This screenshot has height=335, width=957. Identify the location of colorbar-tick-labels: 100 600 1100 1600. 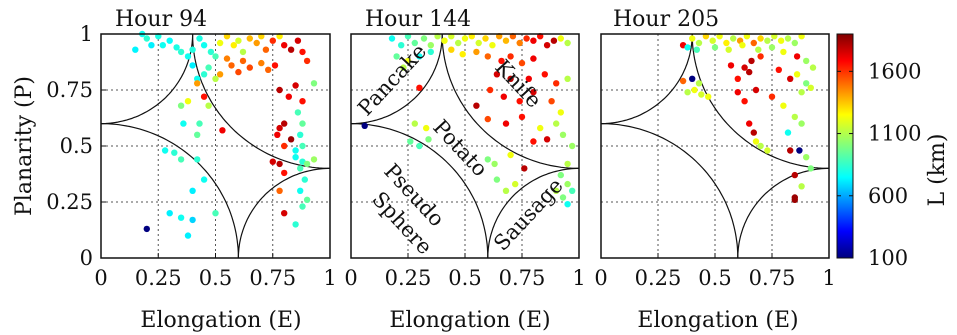
(879, 164).